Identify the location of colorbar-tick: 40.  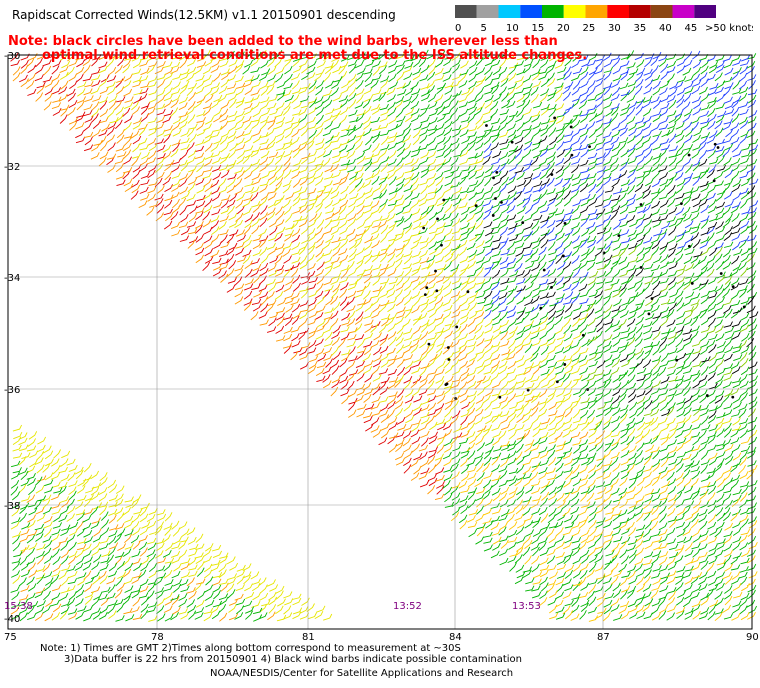
(665, 28).